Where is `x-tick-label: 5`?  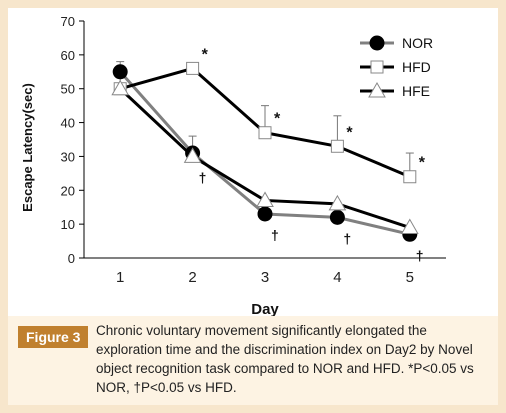
x-tick-label: 5 is located at coordinates (410, 277).